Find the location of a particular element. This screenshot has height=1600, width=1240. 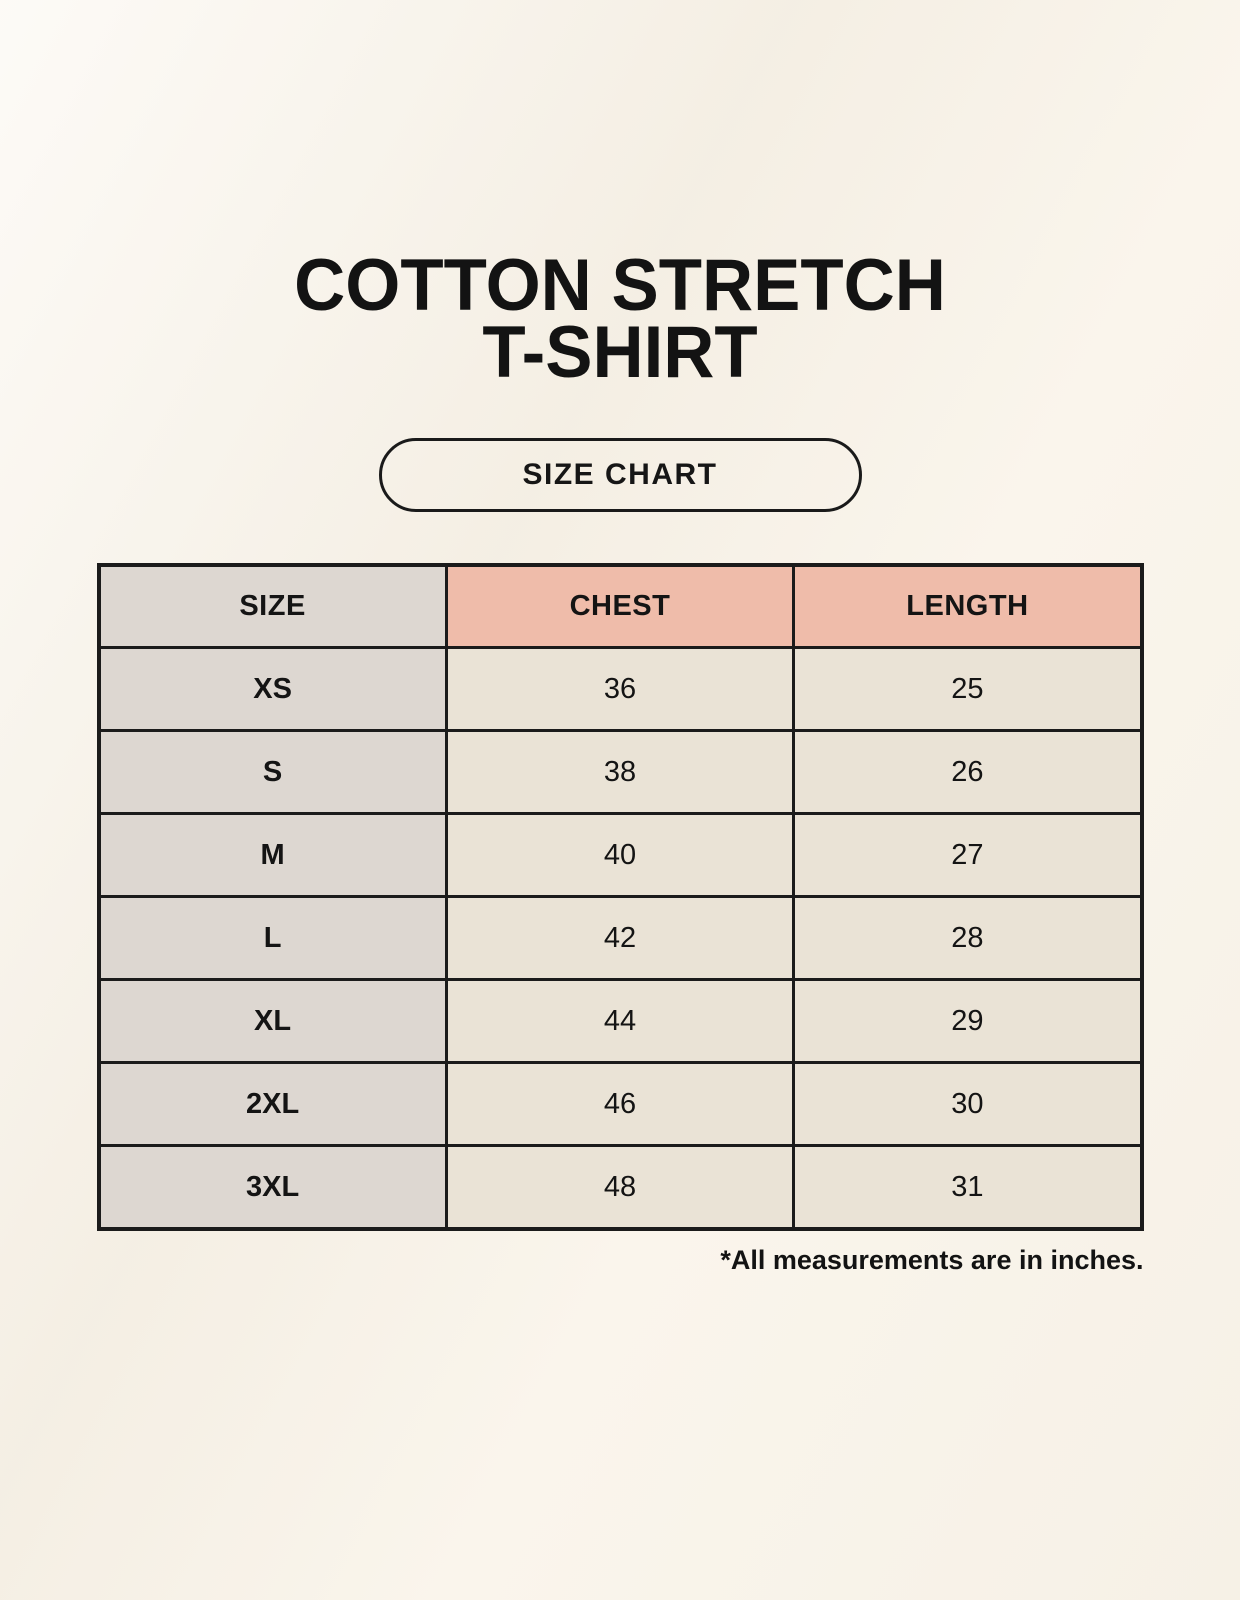

size-cell: L is located at coordinates (272, 938).